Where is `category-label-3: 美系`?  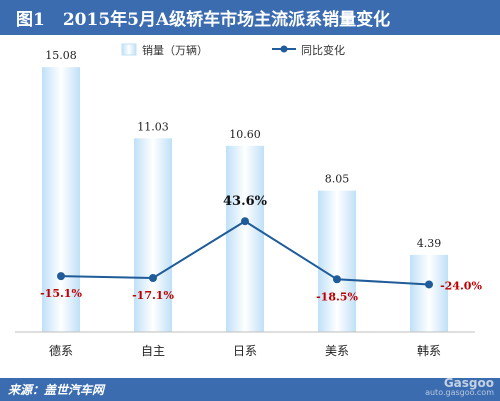
category-label-3: 美系 is located at coordinates (337, 351).